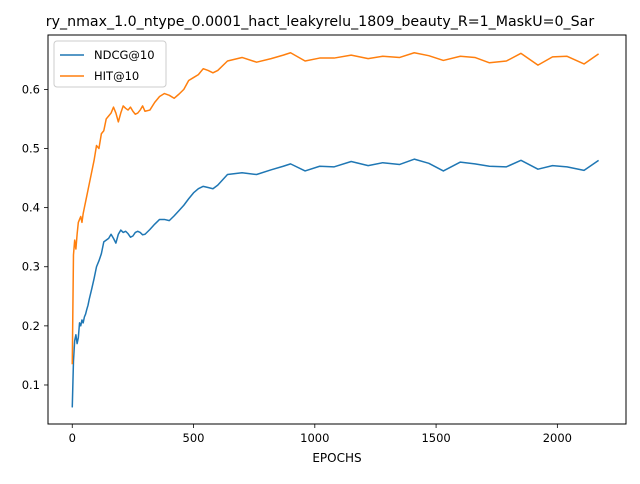 This screenshot has height=484, width=640. I want to click on x-axis: 0 500 1000 1500 2000, so click(320, 434).